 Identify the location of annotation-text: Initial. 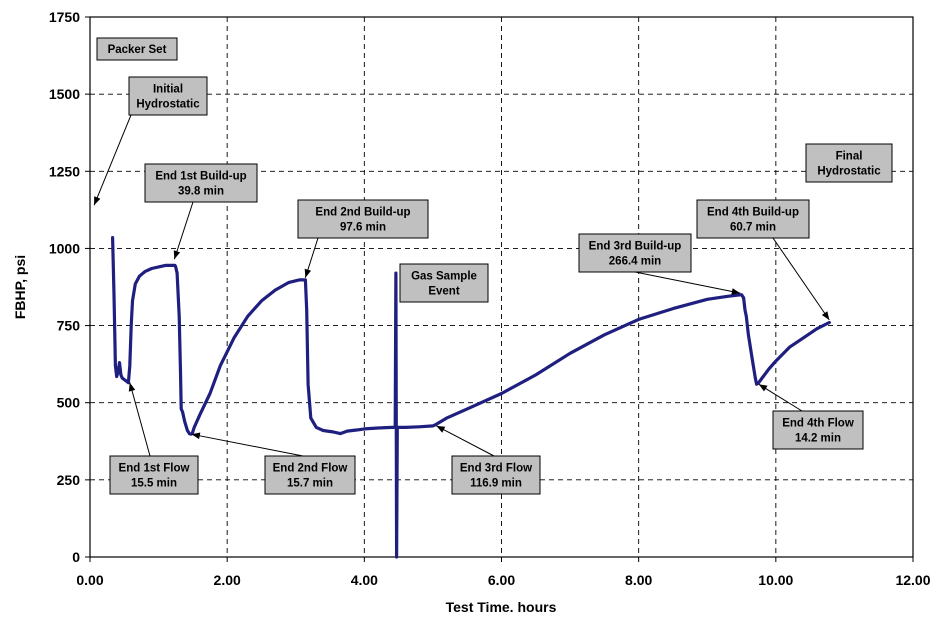
(168, 90).